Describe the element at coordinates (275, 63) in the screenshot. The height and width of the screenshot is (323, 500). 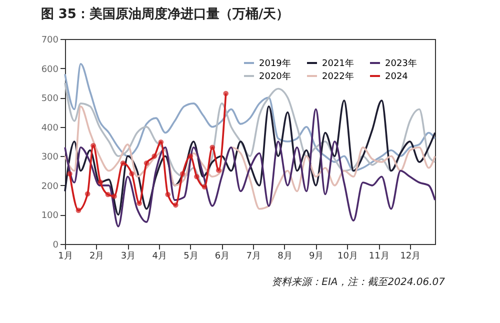
I see `legend-label: 2019年` at that location.